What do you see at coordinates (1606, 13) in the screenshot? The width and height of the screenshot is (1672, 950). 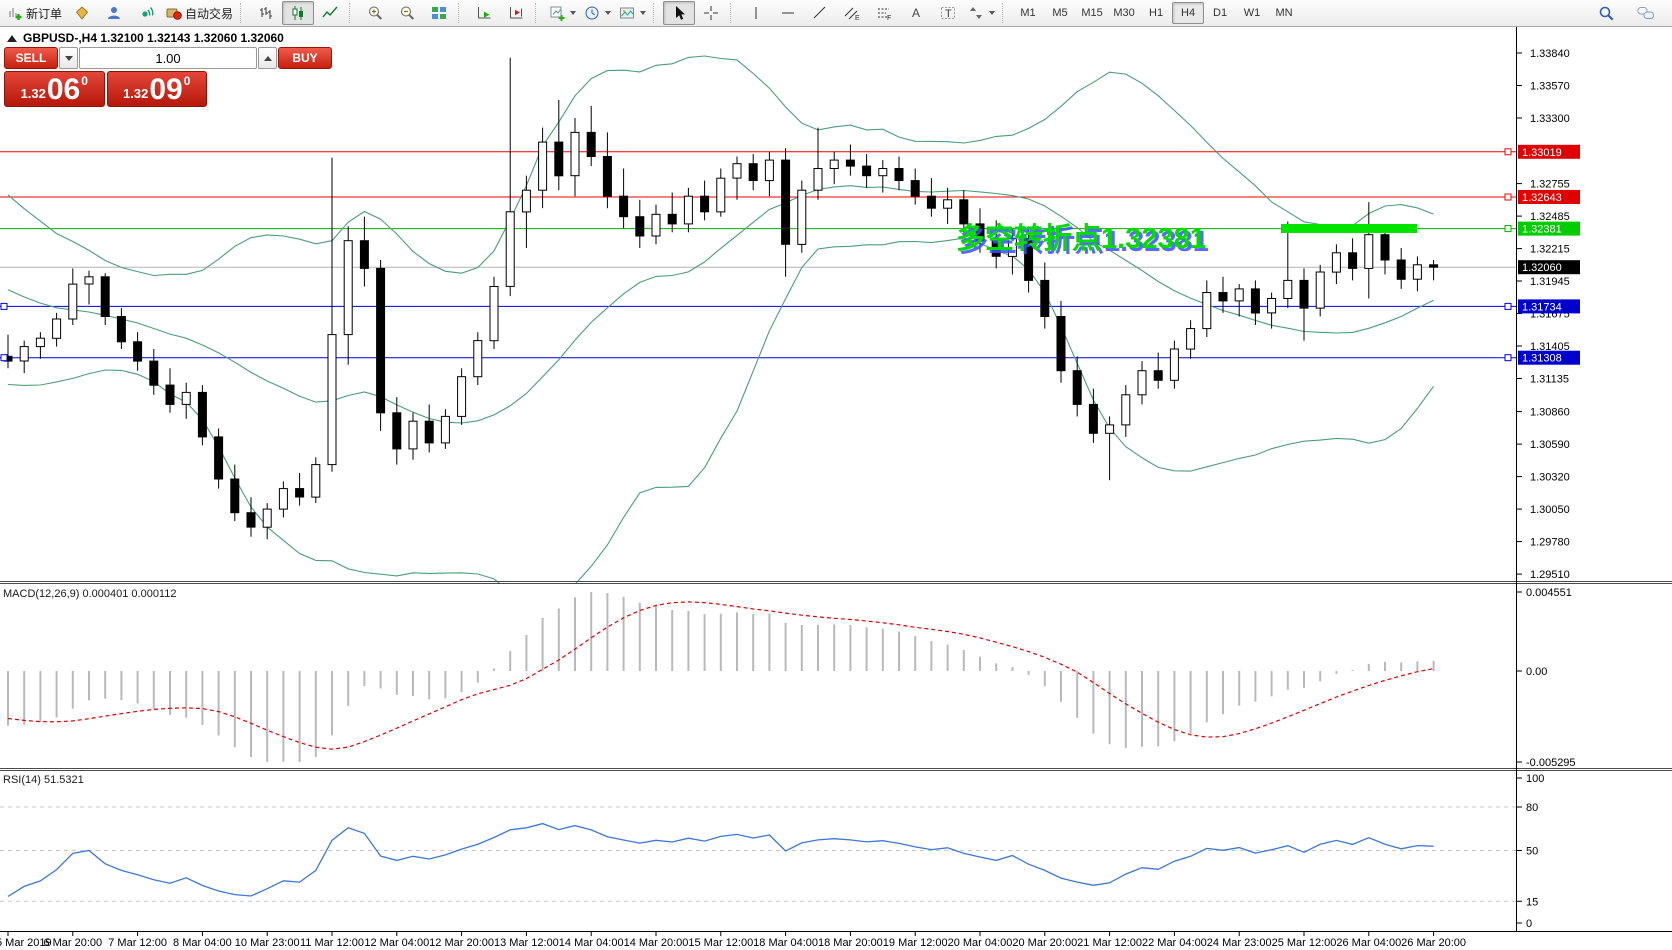 I see `search-button` at bounding box center [1606, 13].